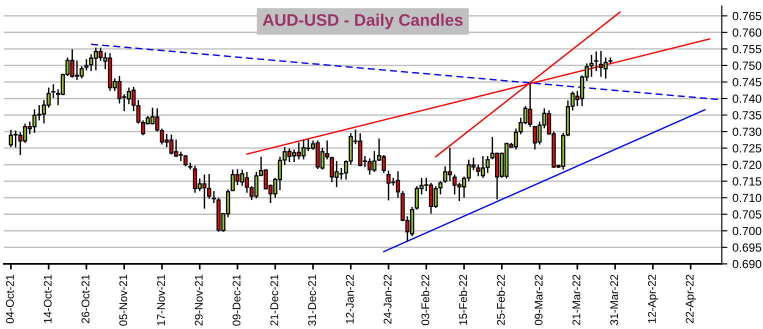  I want to click on y-tick-label: 0.720, so click(747, 165).